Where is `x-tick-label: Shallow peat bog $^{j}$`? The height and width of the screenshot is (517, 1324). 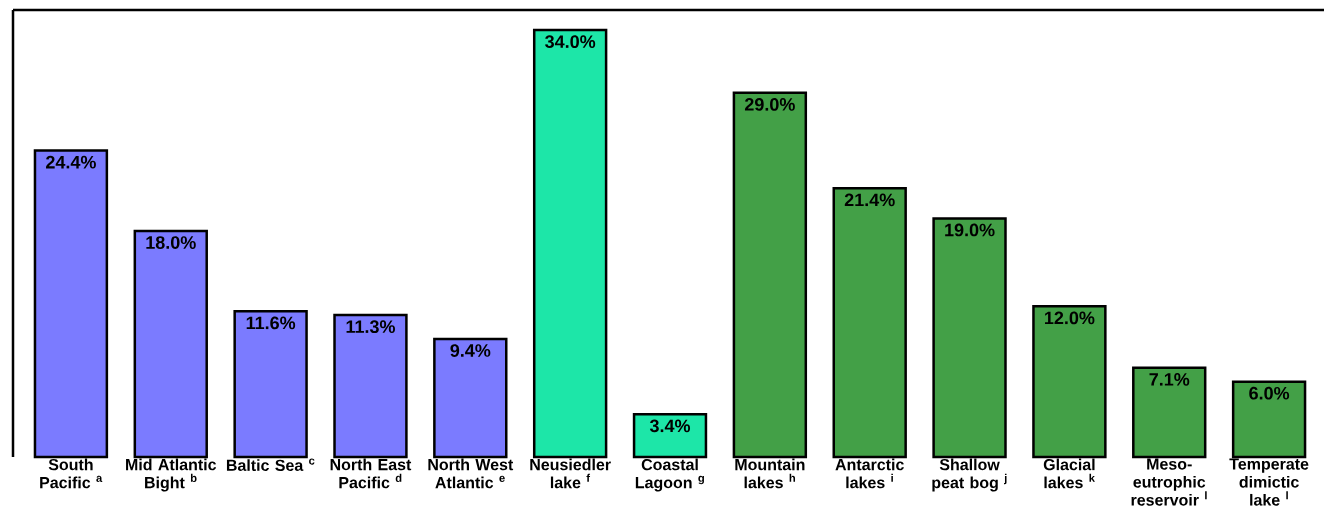
x-tick-label: Shallow peat bog $^{j}$ is located at coordinates (969, 475).